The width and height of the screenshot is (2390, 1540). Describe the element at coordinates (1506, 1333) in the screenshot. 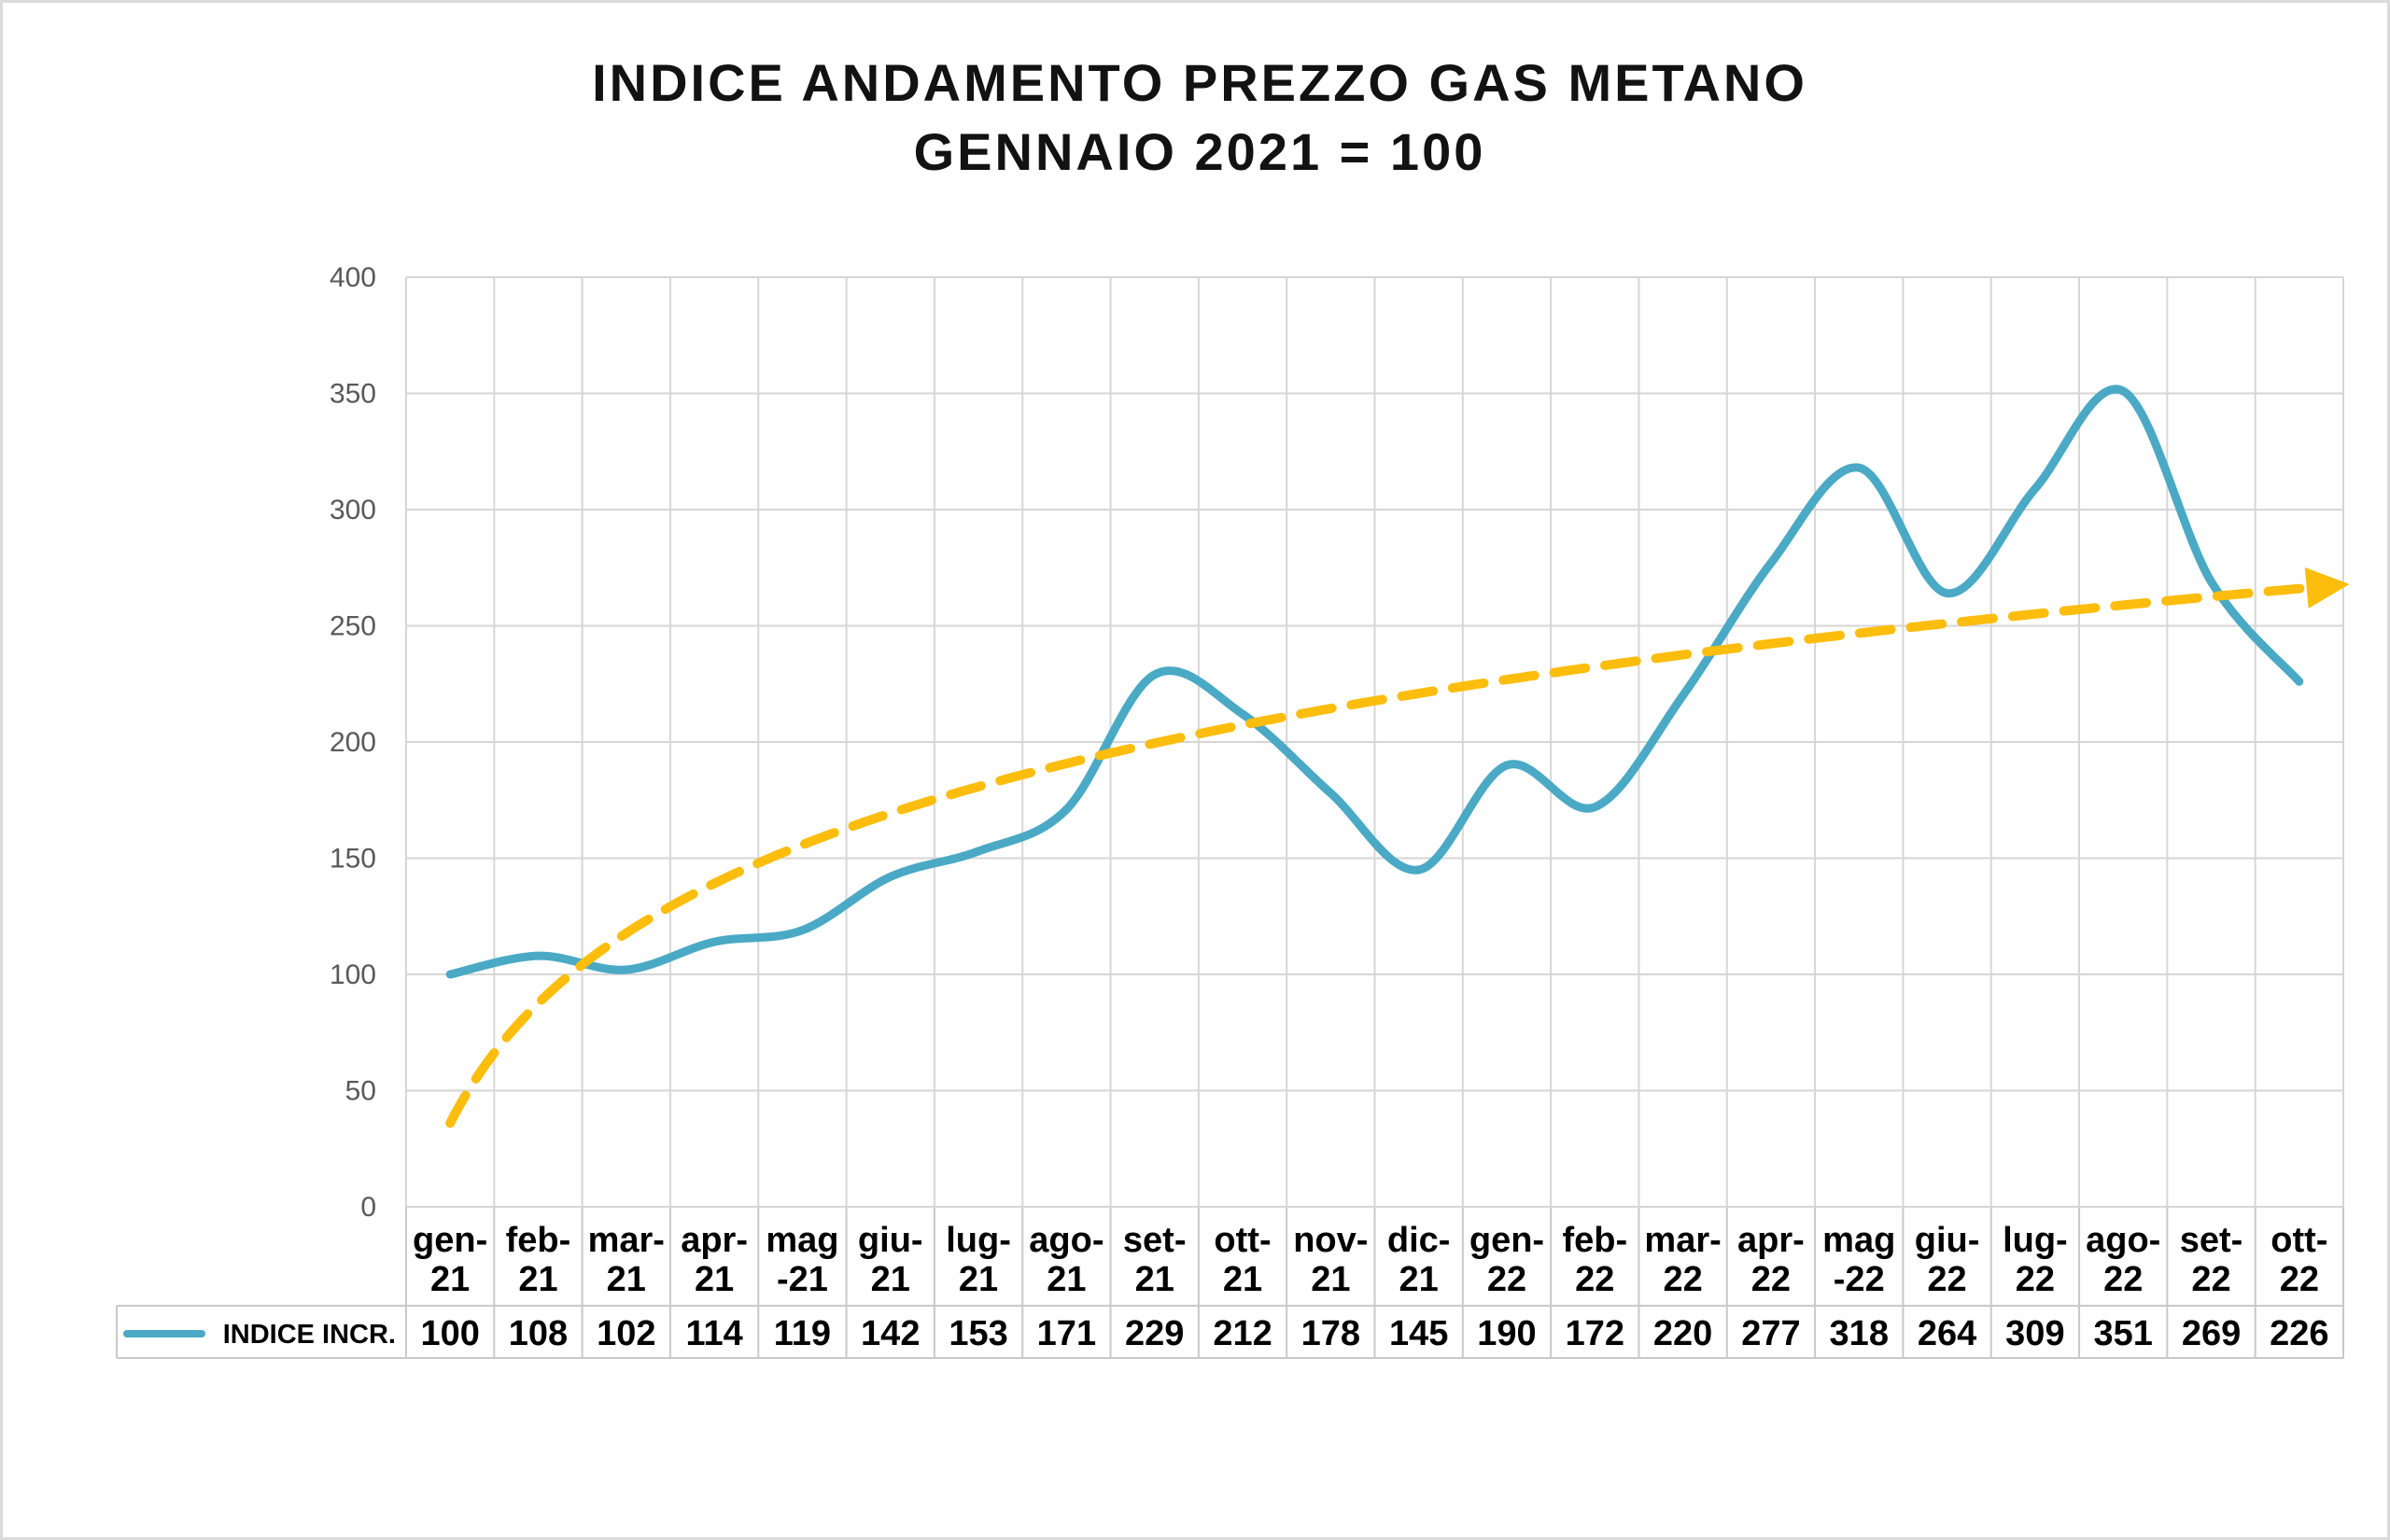

I see `table-value: 190` at that location.